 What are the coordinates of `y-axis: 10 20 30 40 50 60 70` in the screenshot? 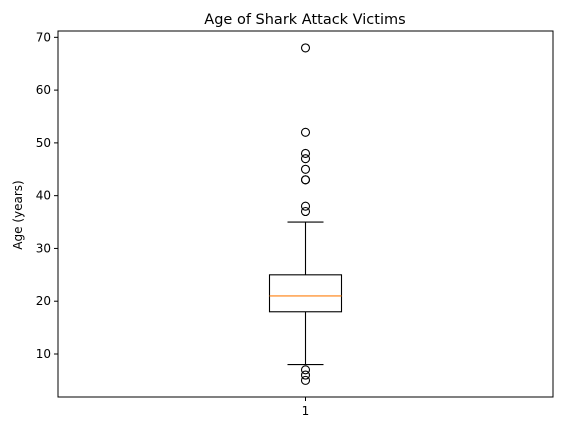 It's located at (47, 195).